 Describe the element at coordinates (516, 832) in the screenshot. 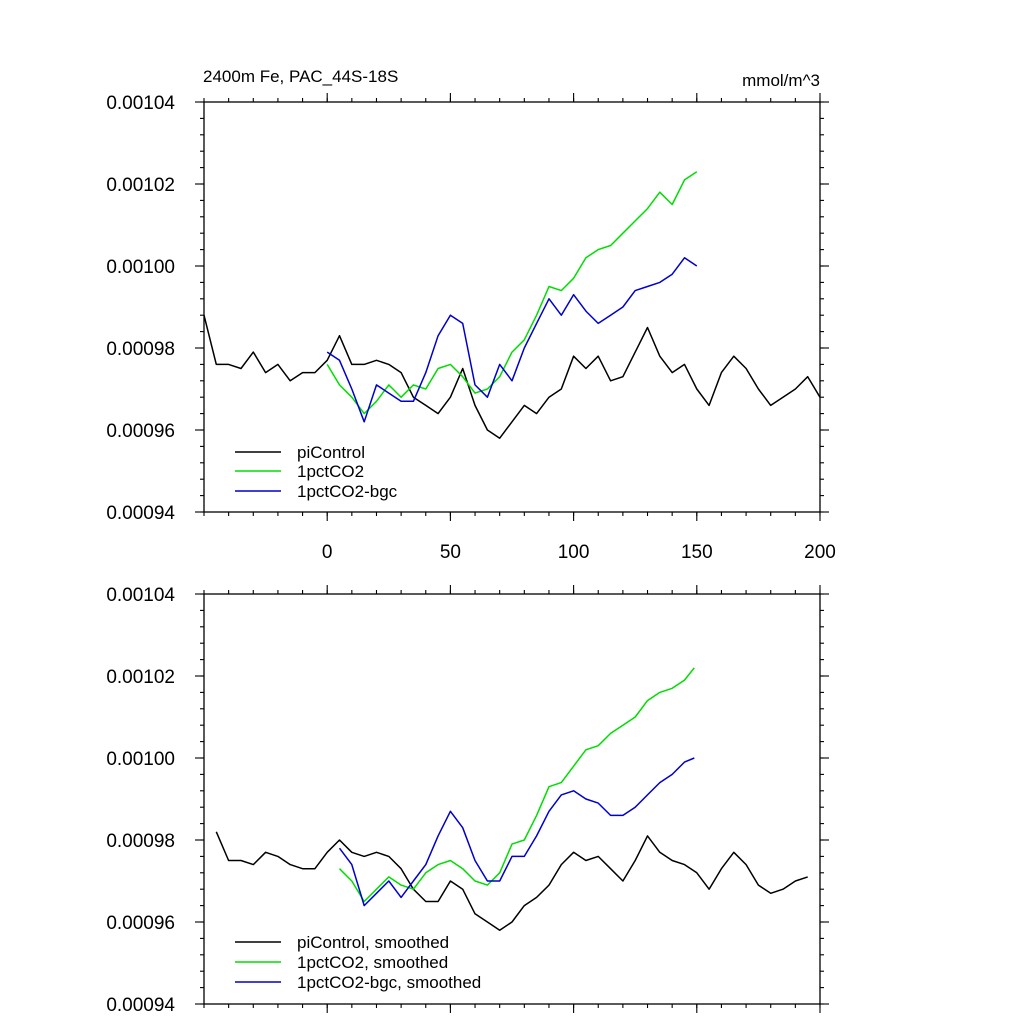

I see `series-line-1pctco2-bgc-smoothed` at that location.